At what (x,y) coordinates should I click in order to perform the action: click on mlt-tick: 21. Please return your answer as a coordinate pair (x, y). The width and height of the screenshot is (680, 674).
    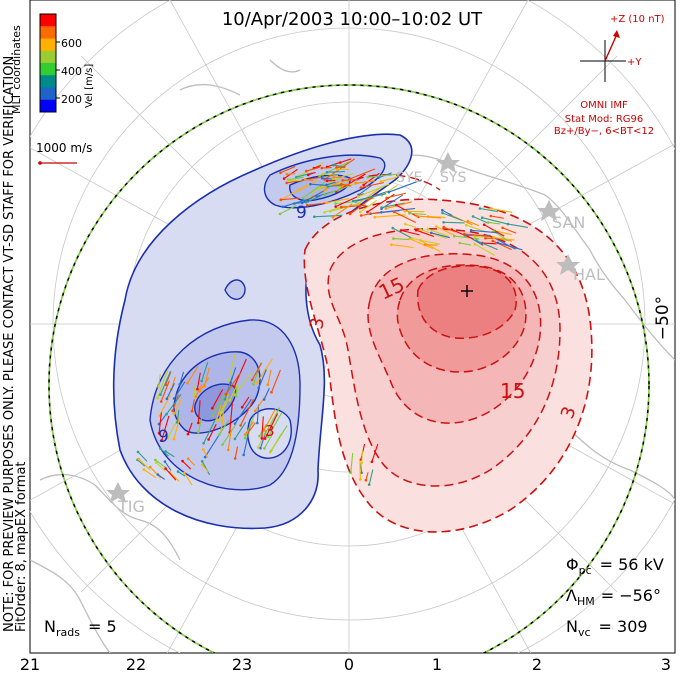
    Looking at the image, I should click on (30, 664).